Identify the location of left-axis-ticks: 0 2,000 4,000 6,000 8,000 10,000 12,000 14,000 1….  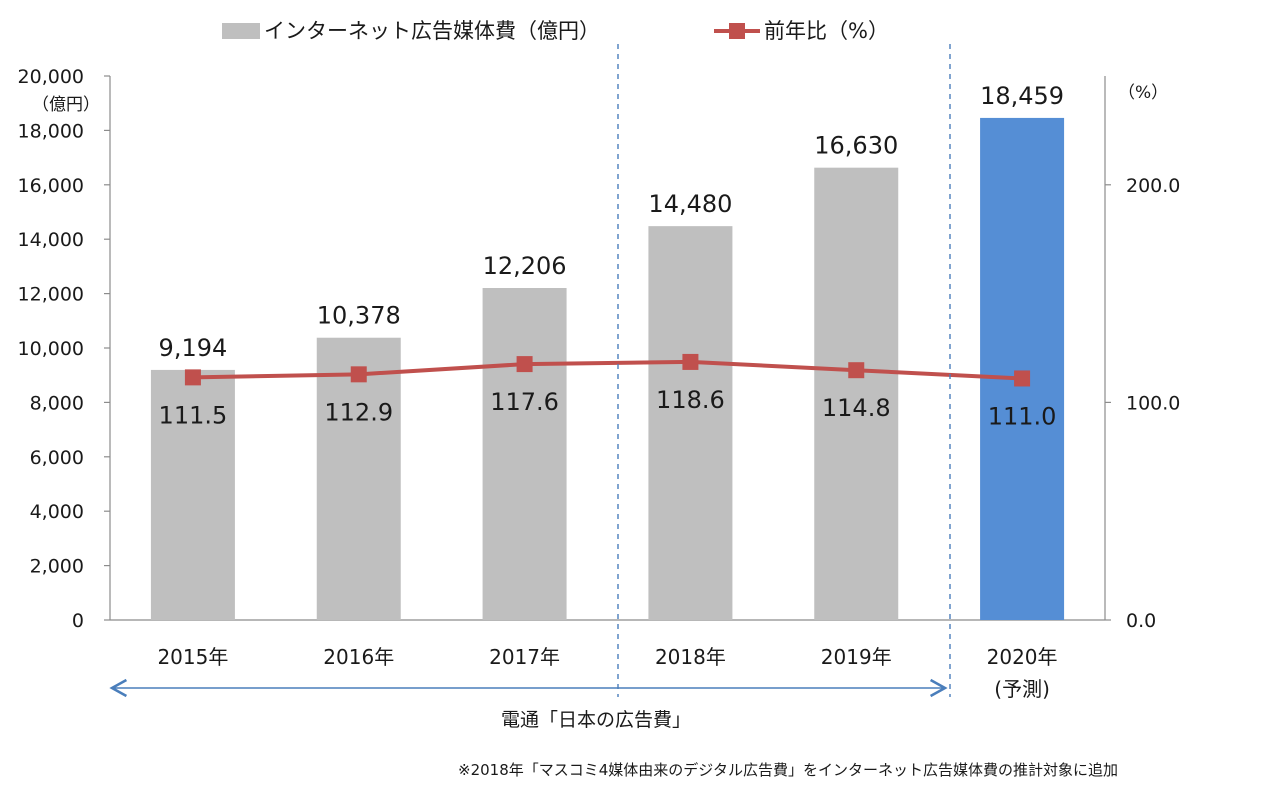
(64, 349).